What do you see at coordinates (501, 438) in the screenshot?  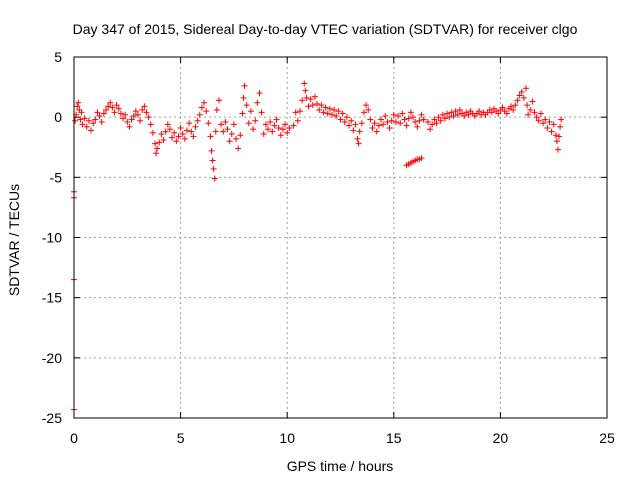 I see `x-tick-label: 20` at bounding box center [501, 438].